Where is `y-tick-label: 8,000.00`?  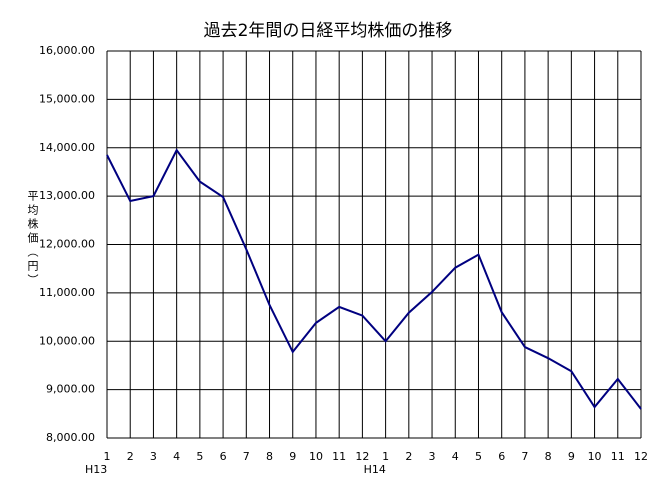
y-tick-label: 8,000.00 is located at coordinates (70, 437).